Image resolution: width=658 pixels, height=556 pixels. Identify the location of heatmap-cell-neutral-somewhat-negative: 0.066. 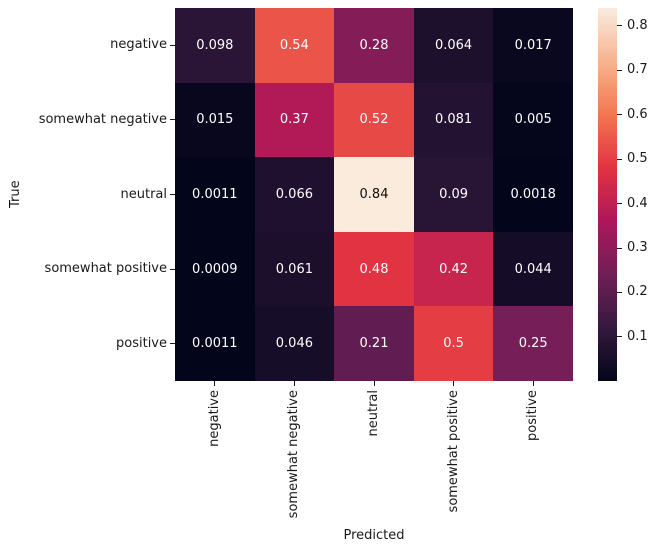
(294, 194).